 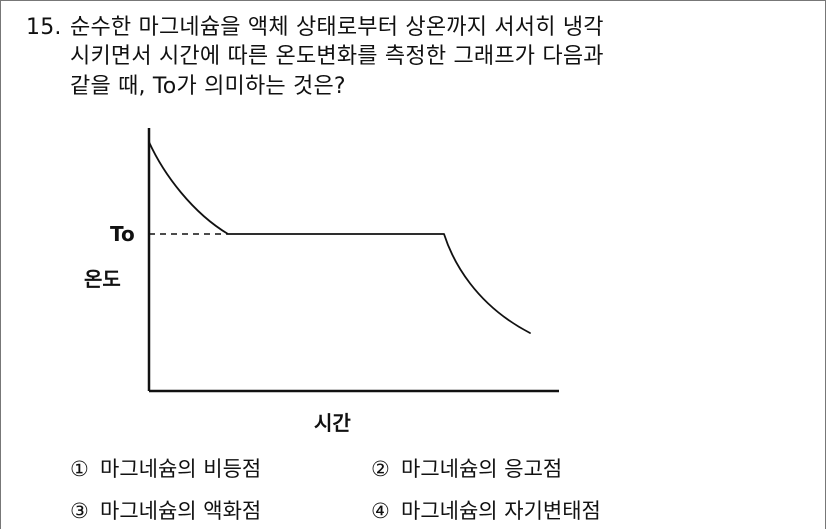 What do you see at coordinates (337, 27) in the screenshot?
I see `question-text-line-1: 순수한 마그네슘을 액체 상태로부터 상온까지 서서히 냉각` at bounding box center [337, 27].